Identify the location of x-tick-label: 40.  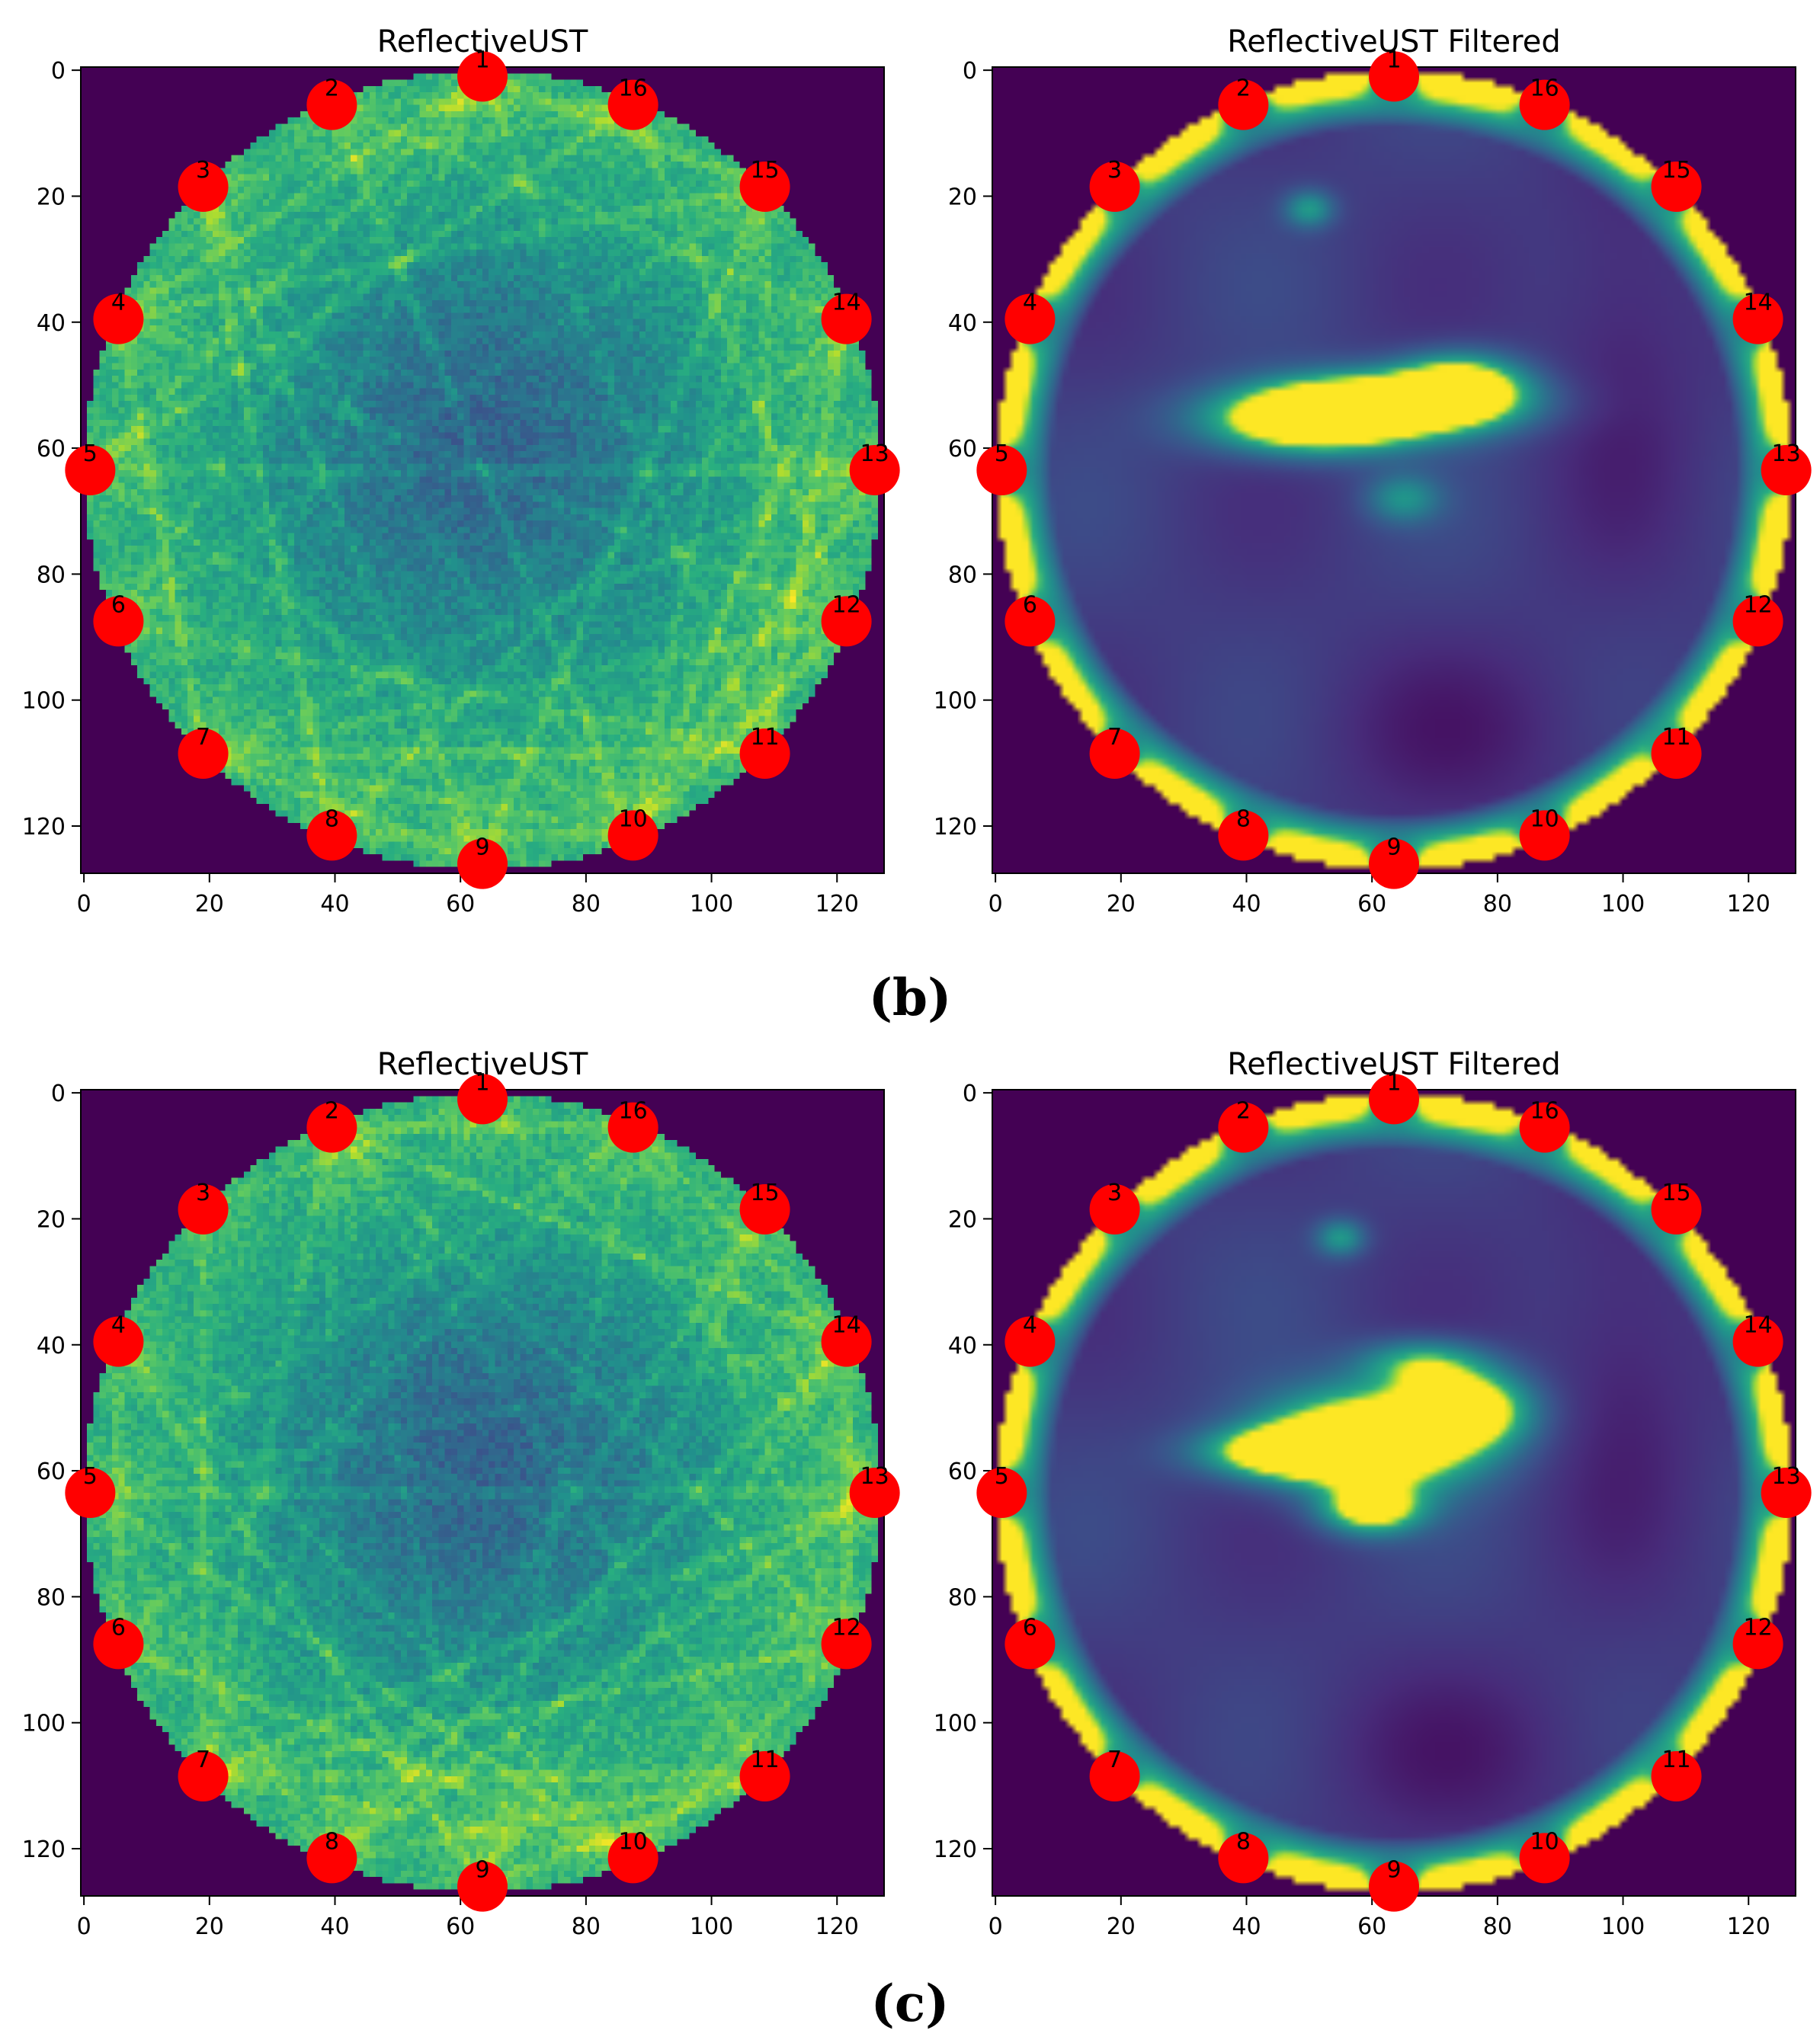
(335, 904).